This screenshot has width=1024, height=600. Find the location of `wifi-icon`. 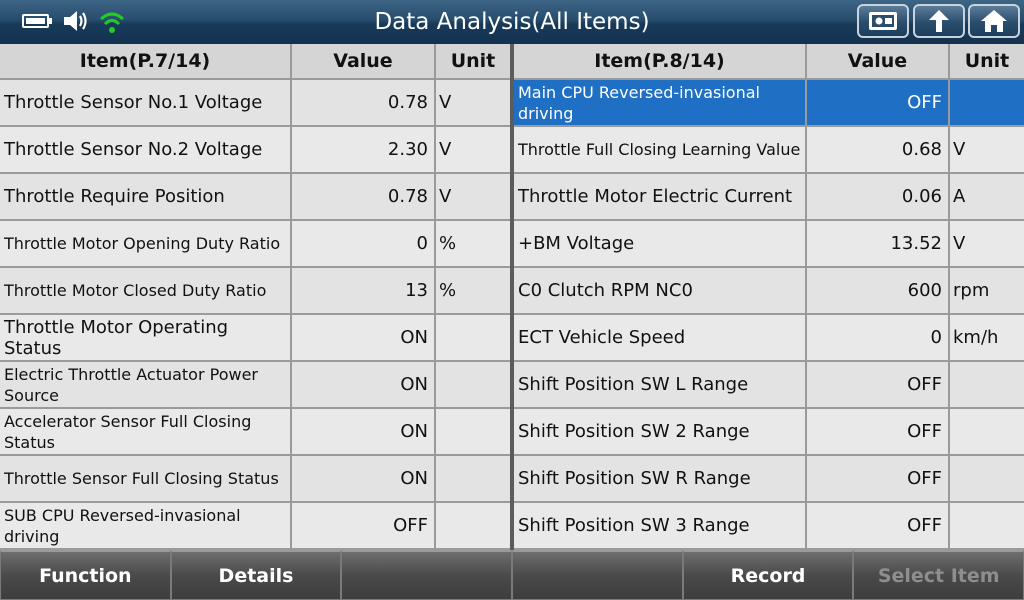

wifi-icon is located at coordinates (112, 22).